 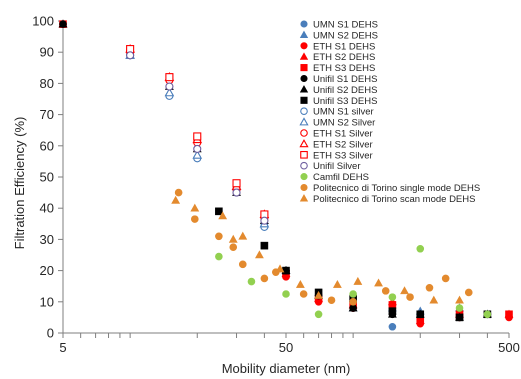 I want to click on legend-label: UMN S1 DEHS, so click(x=345, y=25).